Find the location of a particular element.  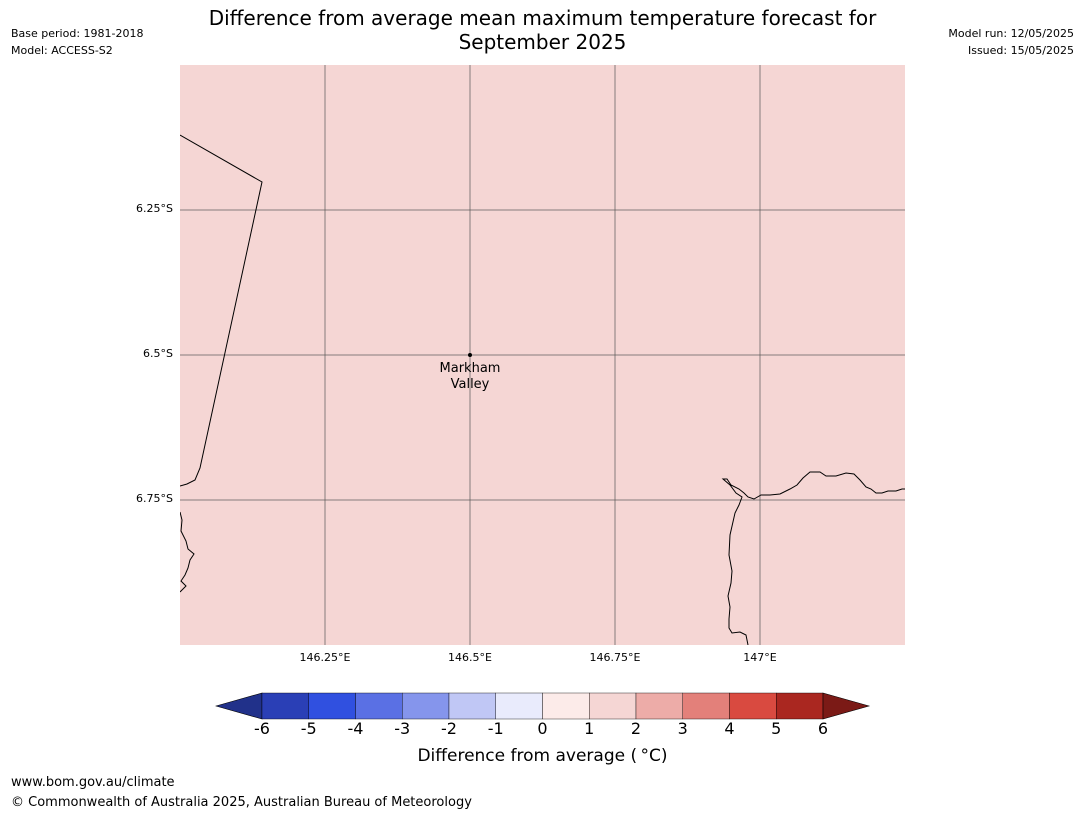

lat-label-6-5: 6.5°S is located at coordinates (158, 353).